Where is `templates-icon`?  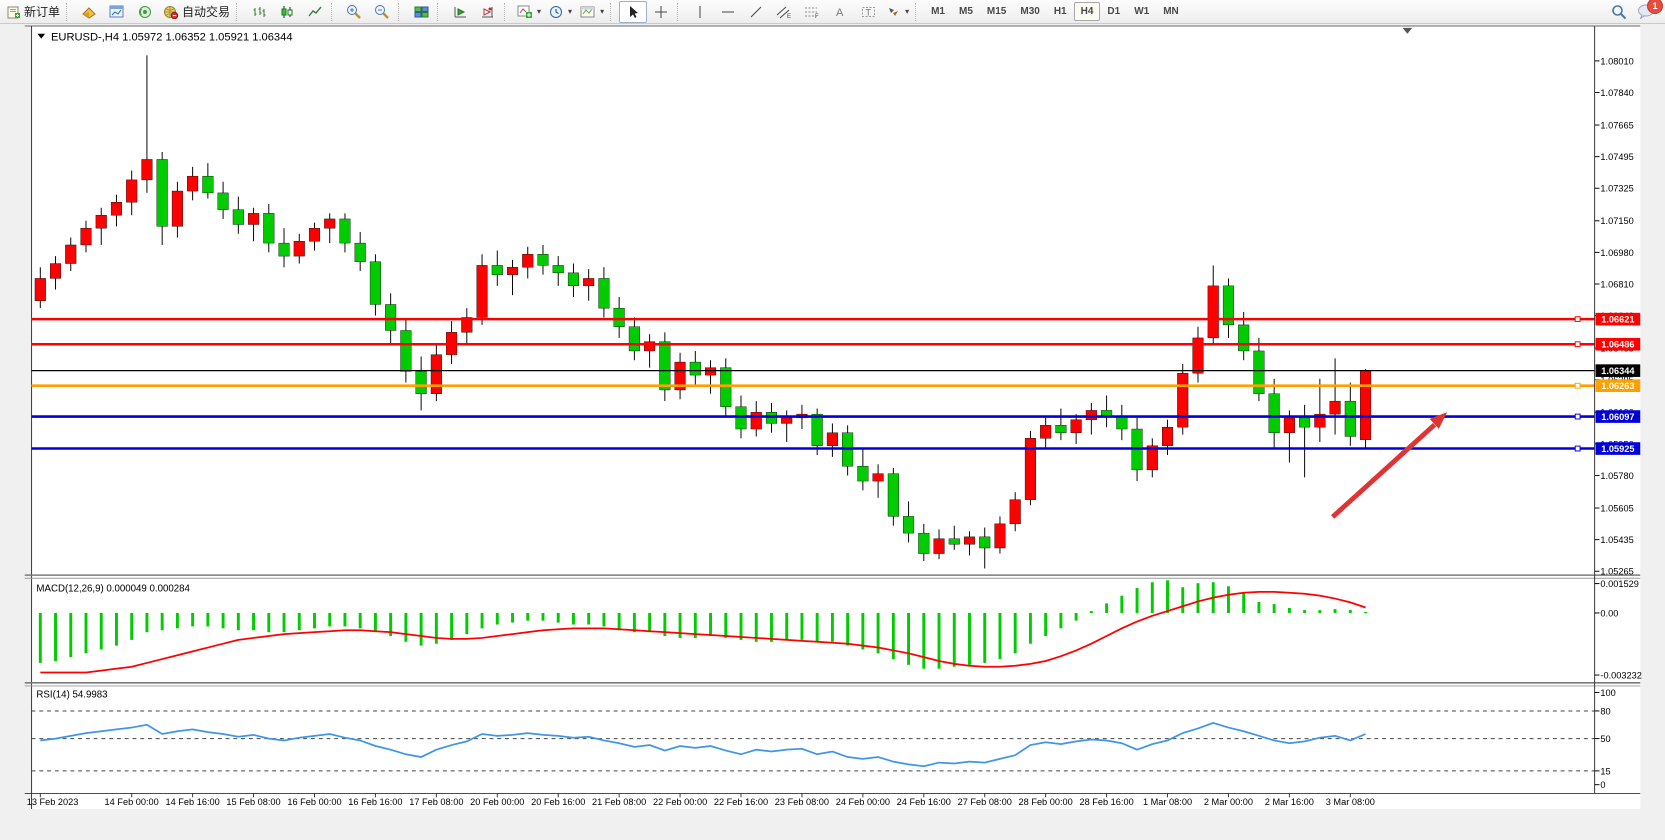
templates-icon is located at coordinates (587, 11).